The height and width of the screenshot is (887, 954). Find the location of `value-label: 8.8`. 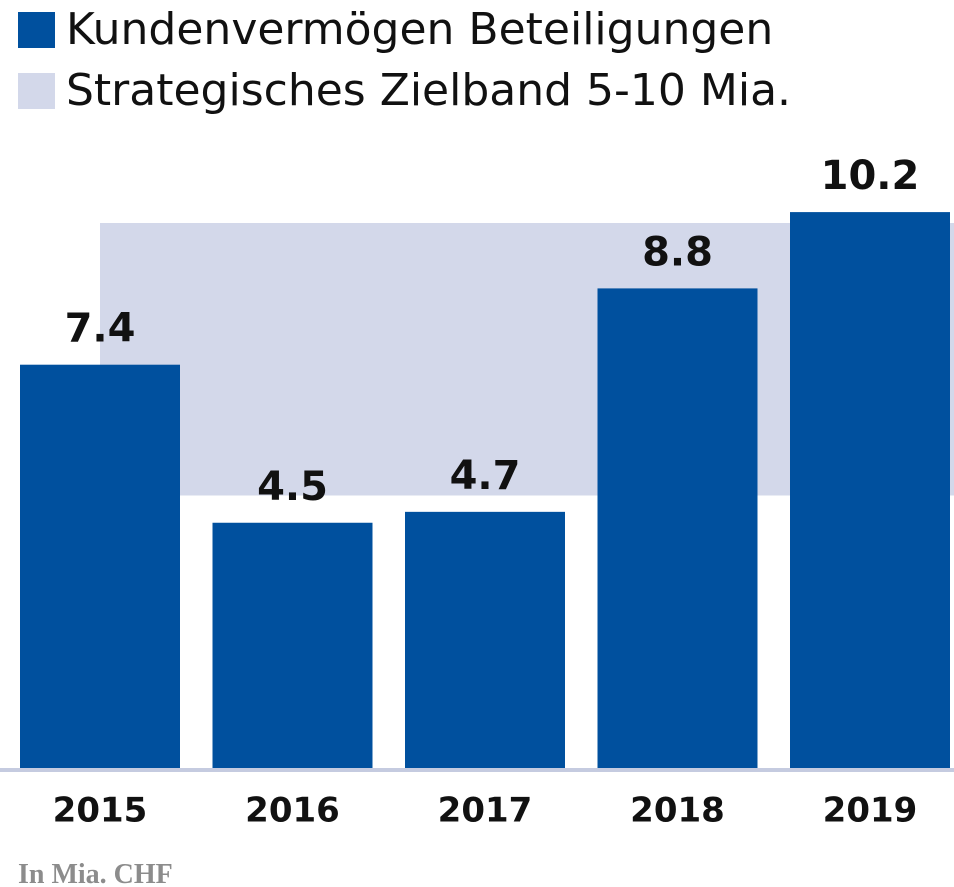

value-label: 8.8 is located at coordinates (677, 252).